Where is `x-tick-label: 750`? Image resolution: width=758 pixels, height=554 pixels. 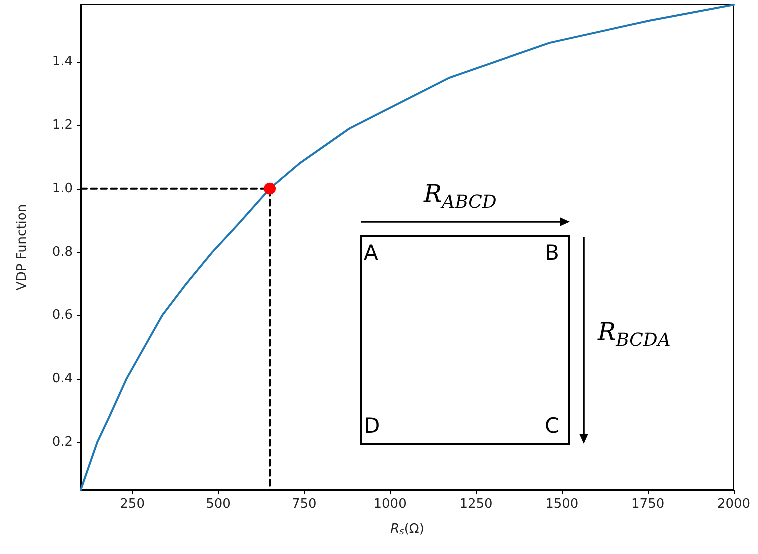 x-tick-label: 750 is located at coordinates (304, 504).